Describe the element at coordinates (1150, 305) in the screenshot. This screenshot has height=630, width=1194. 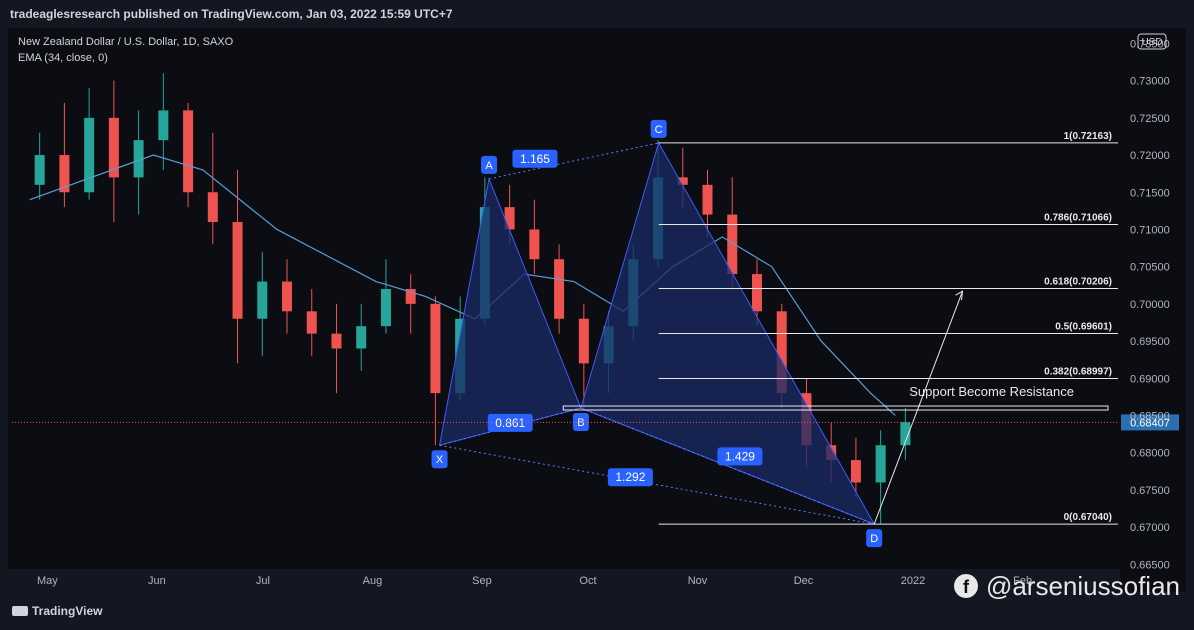
I see `y-tick-label: 0.70000` at that location.